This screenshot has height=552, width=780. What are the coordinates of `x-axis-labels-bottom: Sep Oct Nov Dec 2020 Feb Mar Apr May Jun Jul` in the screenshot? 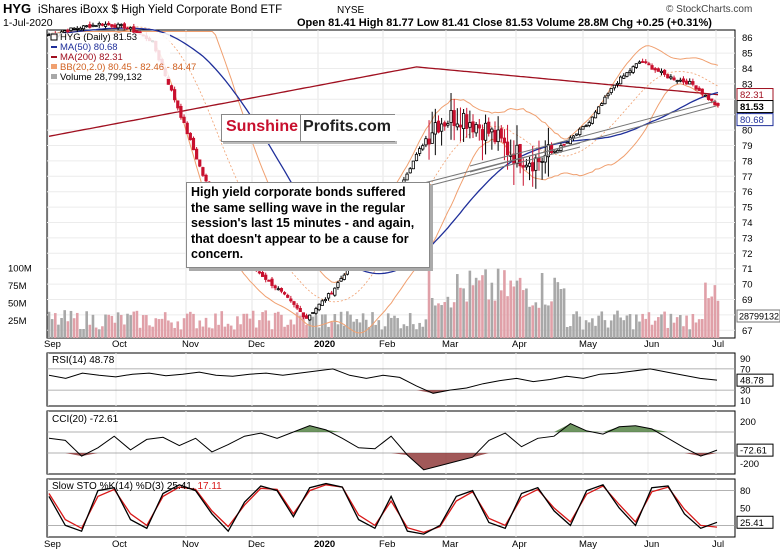 It's located at (384, 544).